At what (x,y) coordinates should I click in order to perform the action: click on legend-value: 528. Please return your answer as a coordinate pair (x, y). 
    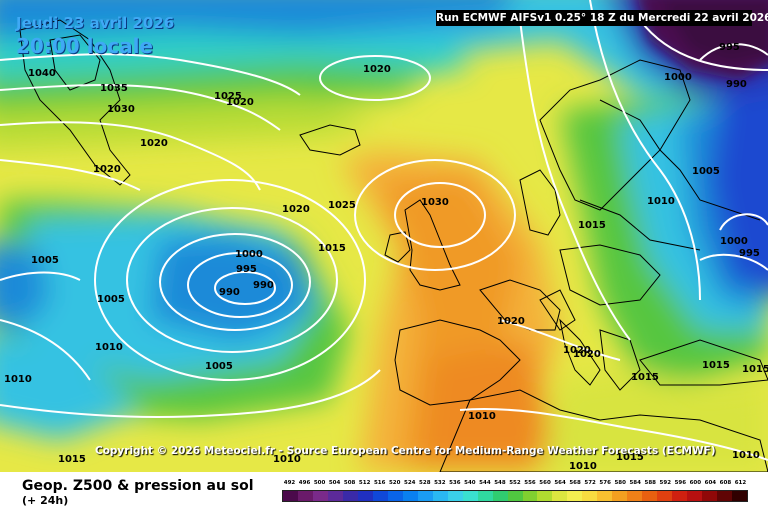
    Looking at the image, I should click on (425, 483).